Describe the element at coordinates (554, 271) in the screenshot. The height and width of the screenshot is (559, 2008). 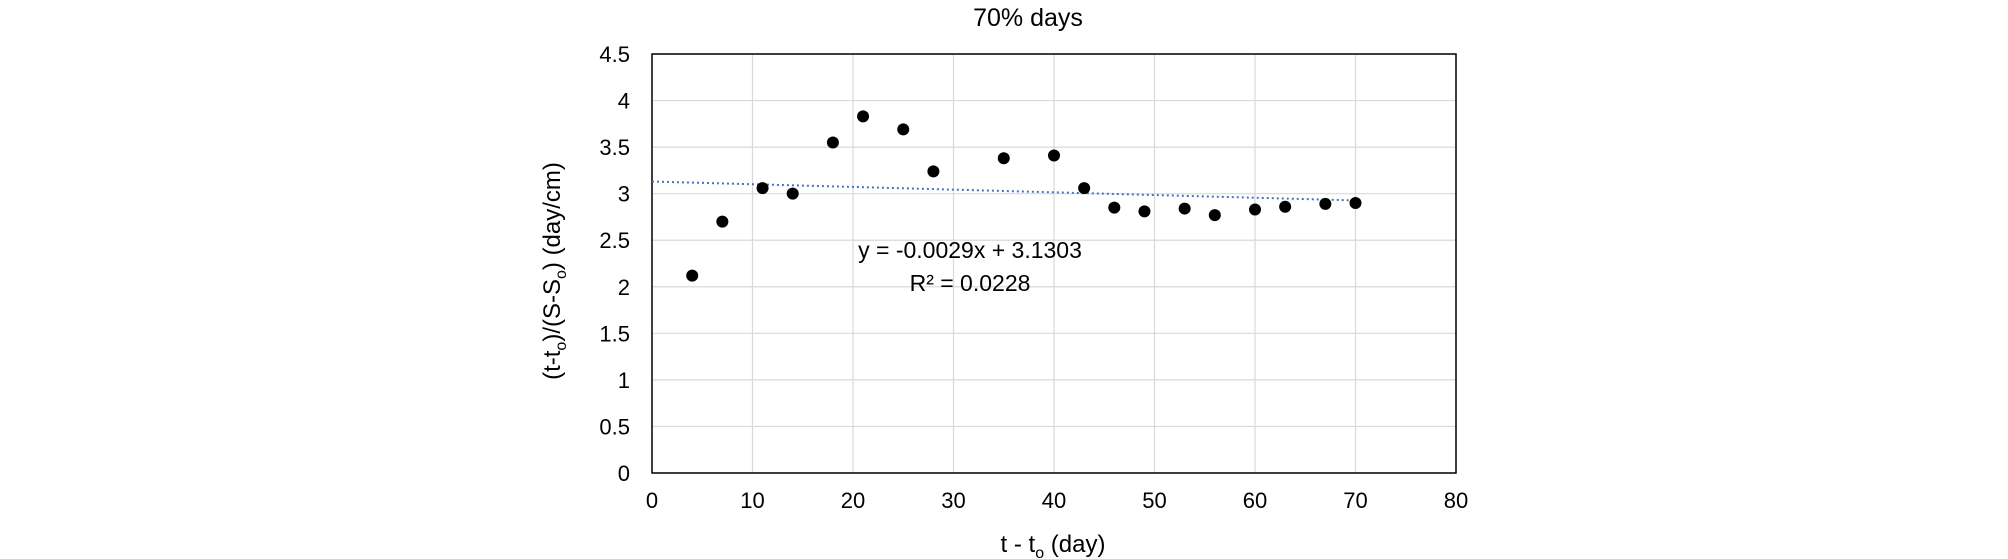
I see `y-axis-label: (t-to)/(S-So) (day/cm)` at that location.